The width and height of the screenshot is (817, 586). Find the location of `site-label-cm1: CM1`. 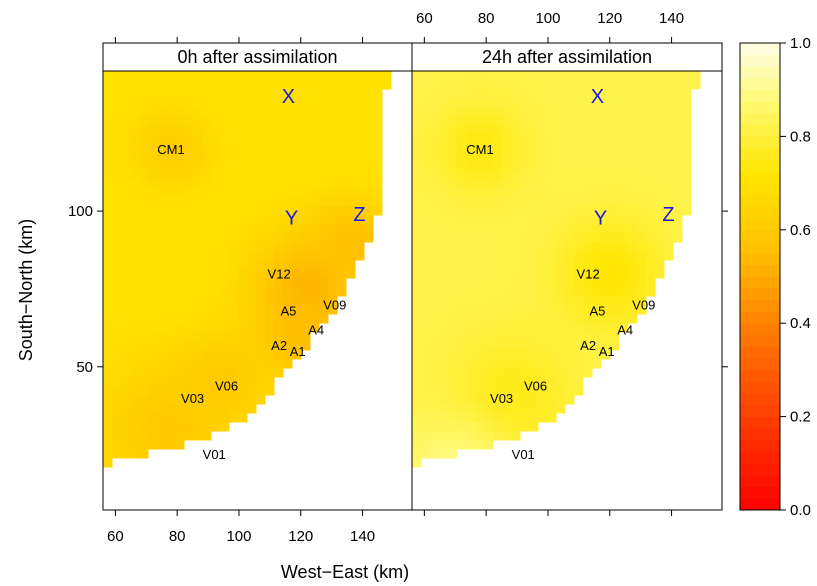

site-label-cm1: CM1 is located at coordinates (479, 149).